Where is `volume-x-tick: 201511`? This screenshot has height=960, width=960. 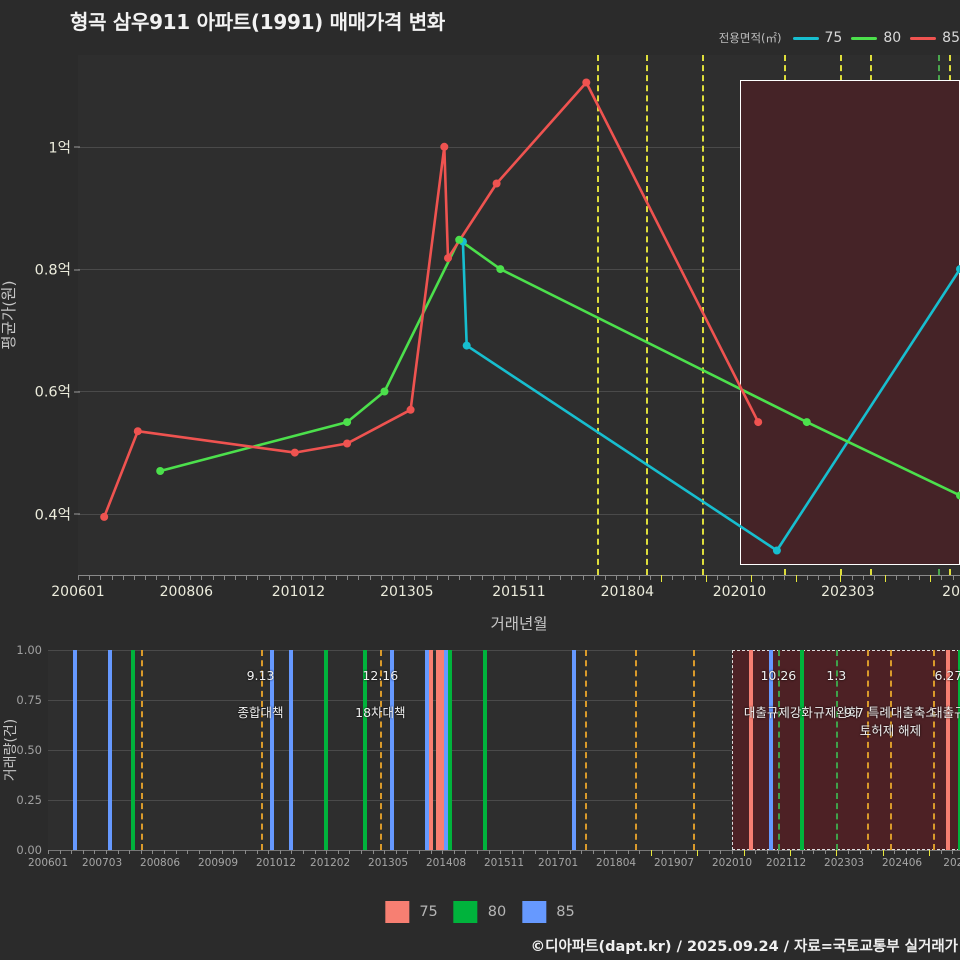 volume-x-tick: 201511 is located at coordinates (504, 863).